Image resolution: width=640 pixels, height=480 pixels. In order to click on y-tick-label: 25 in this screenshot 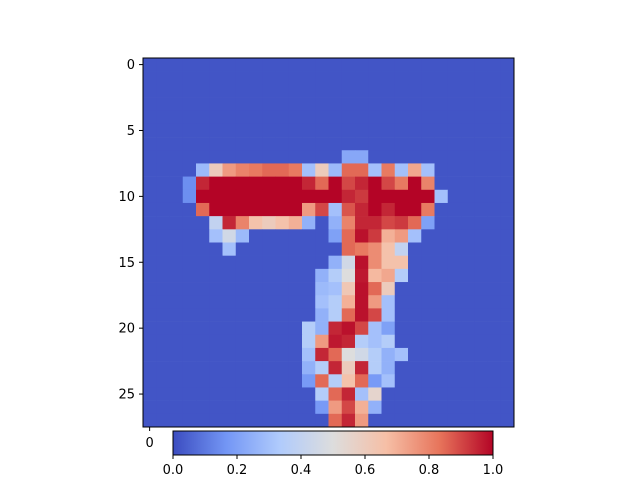, I will do `click(126, 395)`.